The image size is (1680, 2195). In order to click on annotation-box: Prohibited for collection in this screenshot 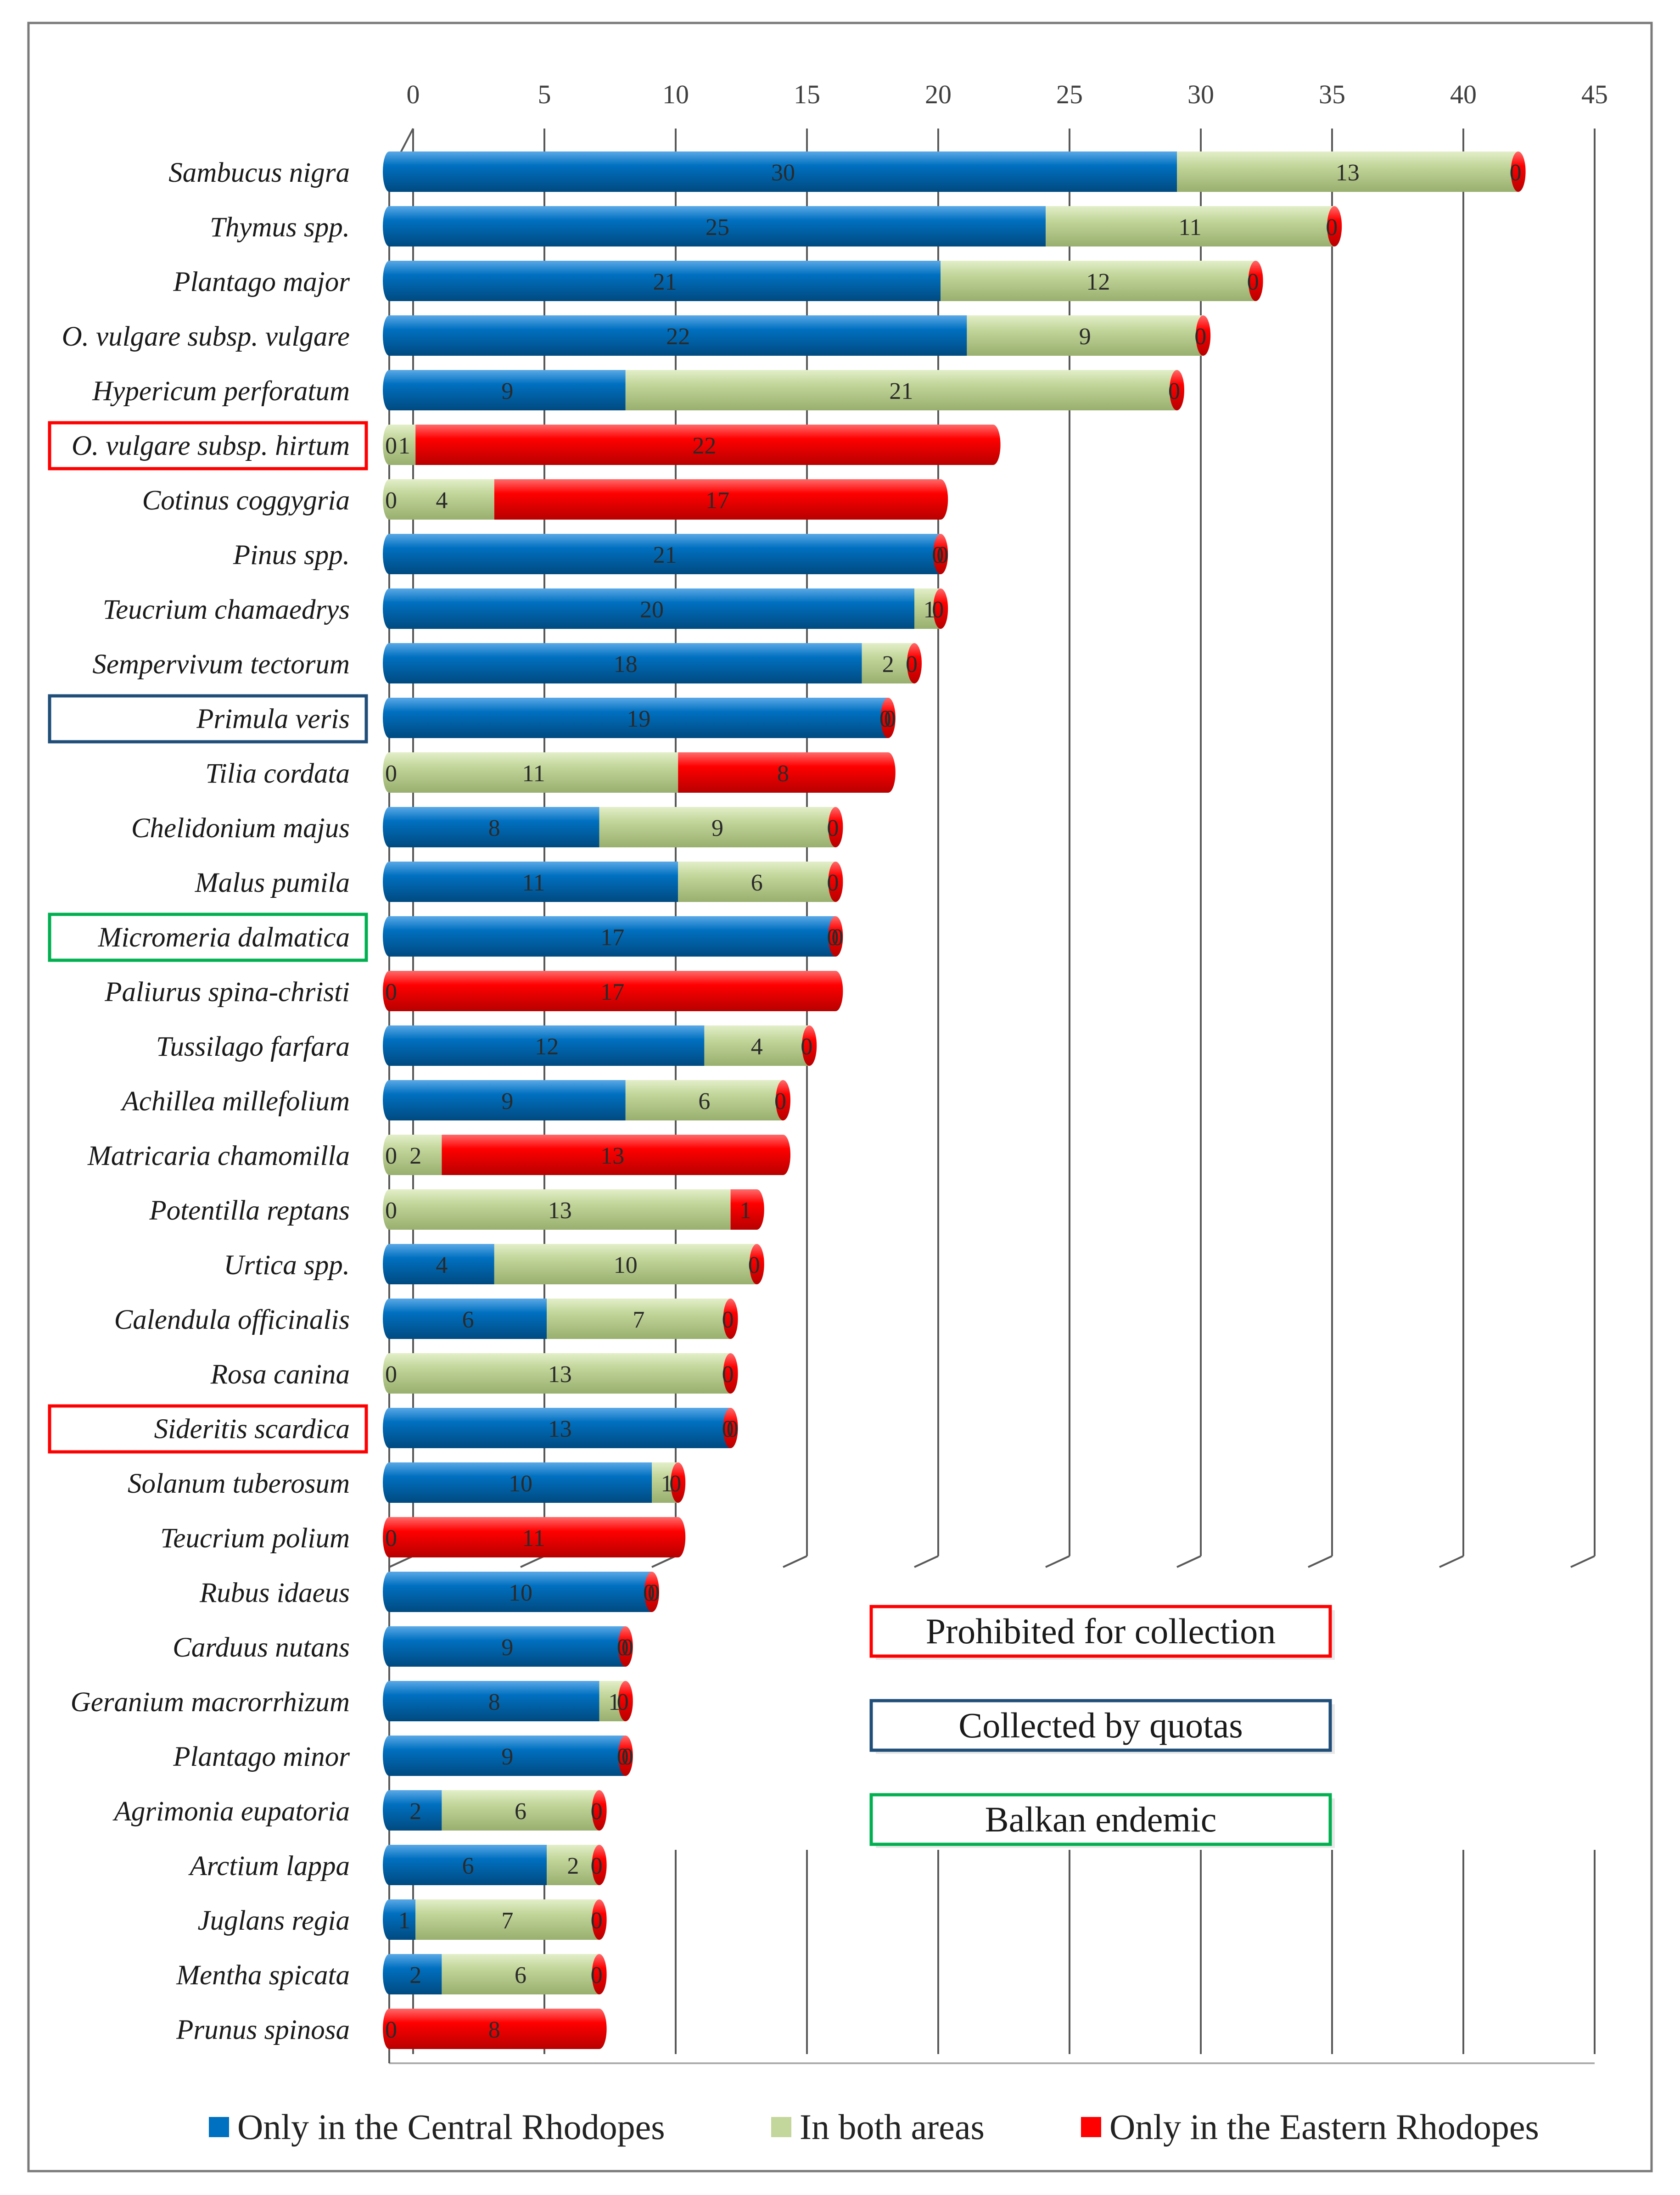, I will do `click(1102, 1633)`.